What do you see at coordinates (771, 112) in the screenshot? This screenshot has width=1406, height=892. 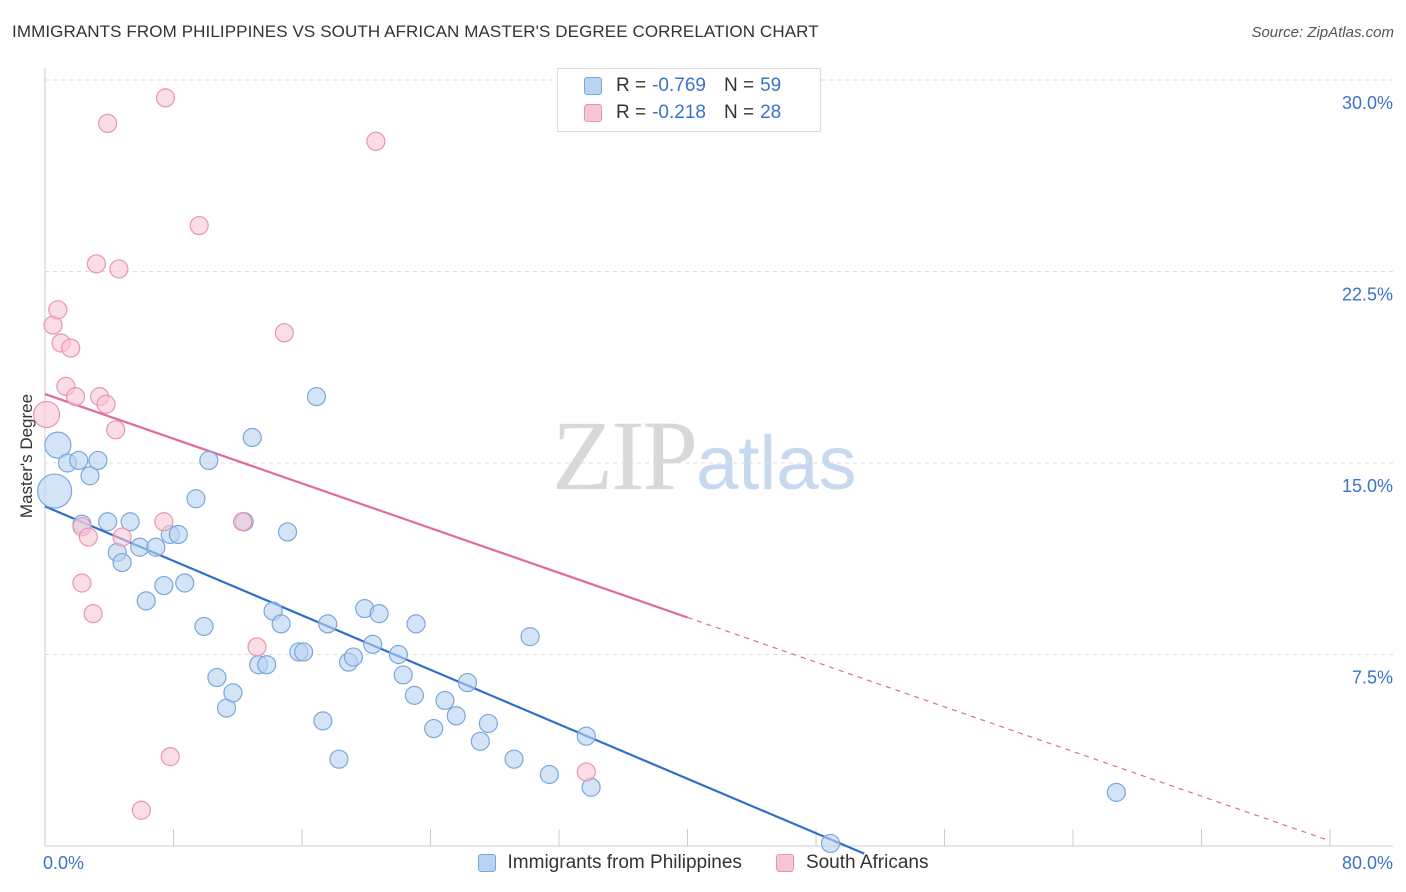 I see `n-value: 28` at bounding box center [771, 112].